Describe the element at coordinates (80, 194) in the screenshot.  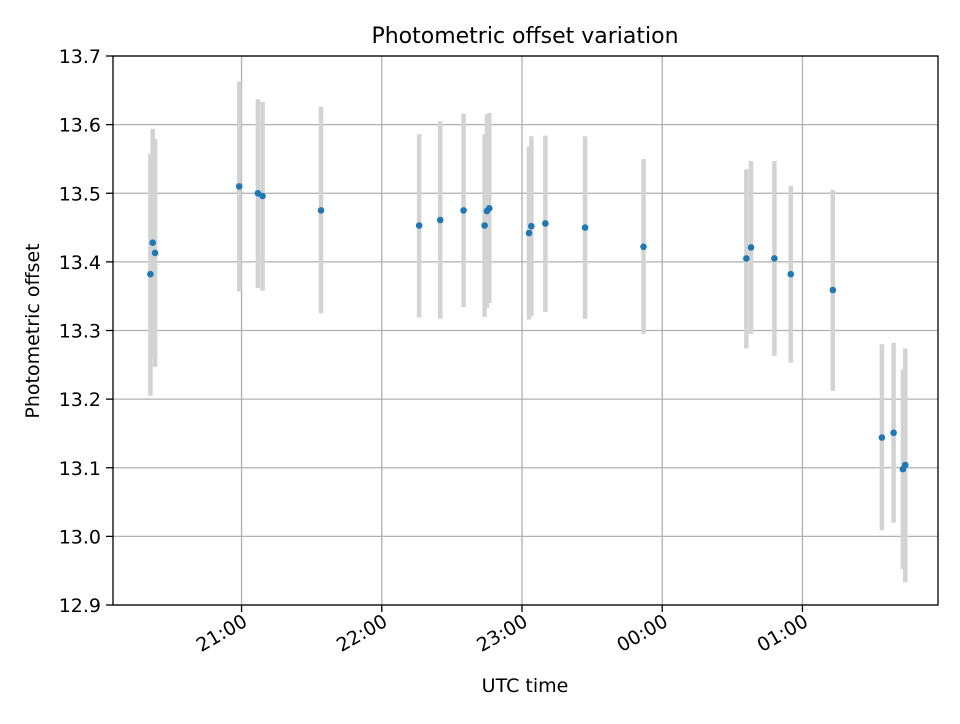
I see `y-tick-label: 13.5` at that location.